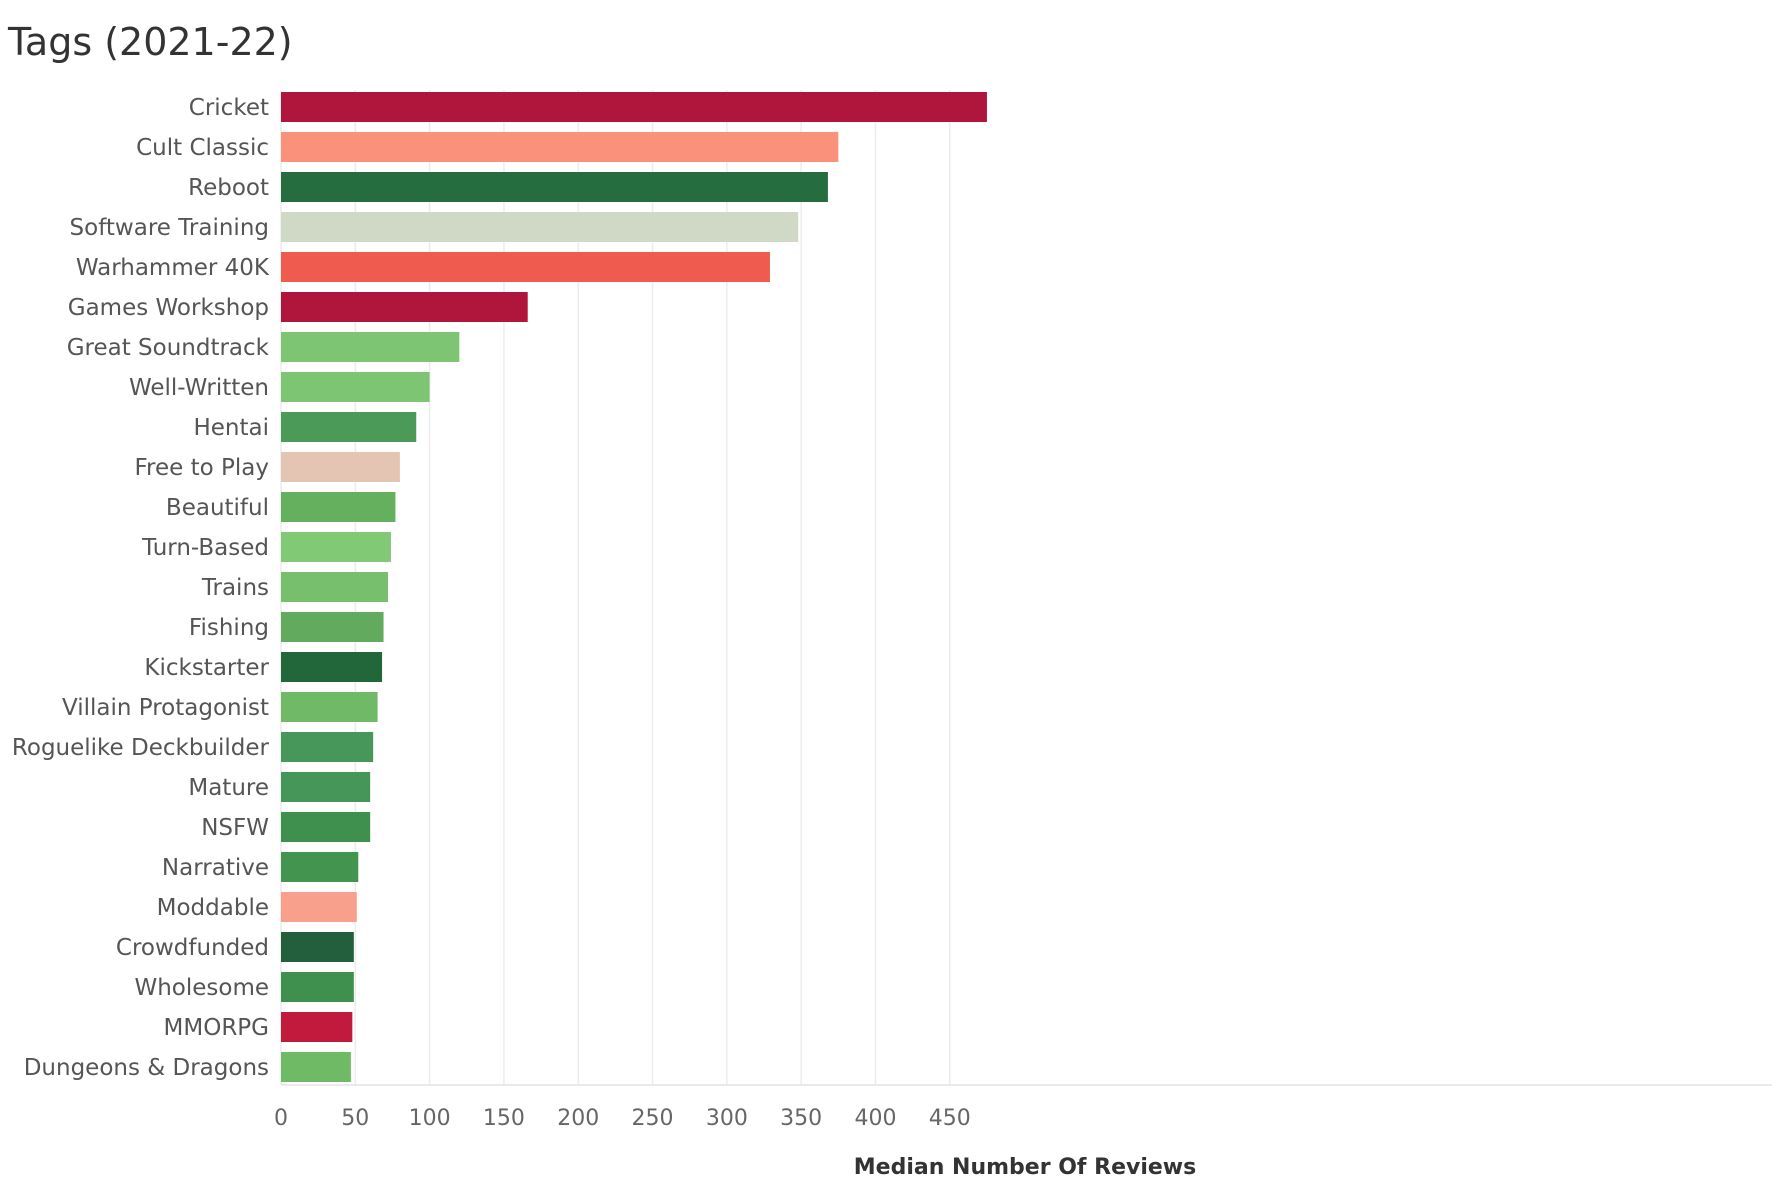 This screenshot has height=1196, width=1772. What do you see at coordinates (168, 308) in the screenshot?
I see `category-label: Games Workshop` at bounding box center [168, 308].